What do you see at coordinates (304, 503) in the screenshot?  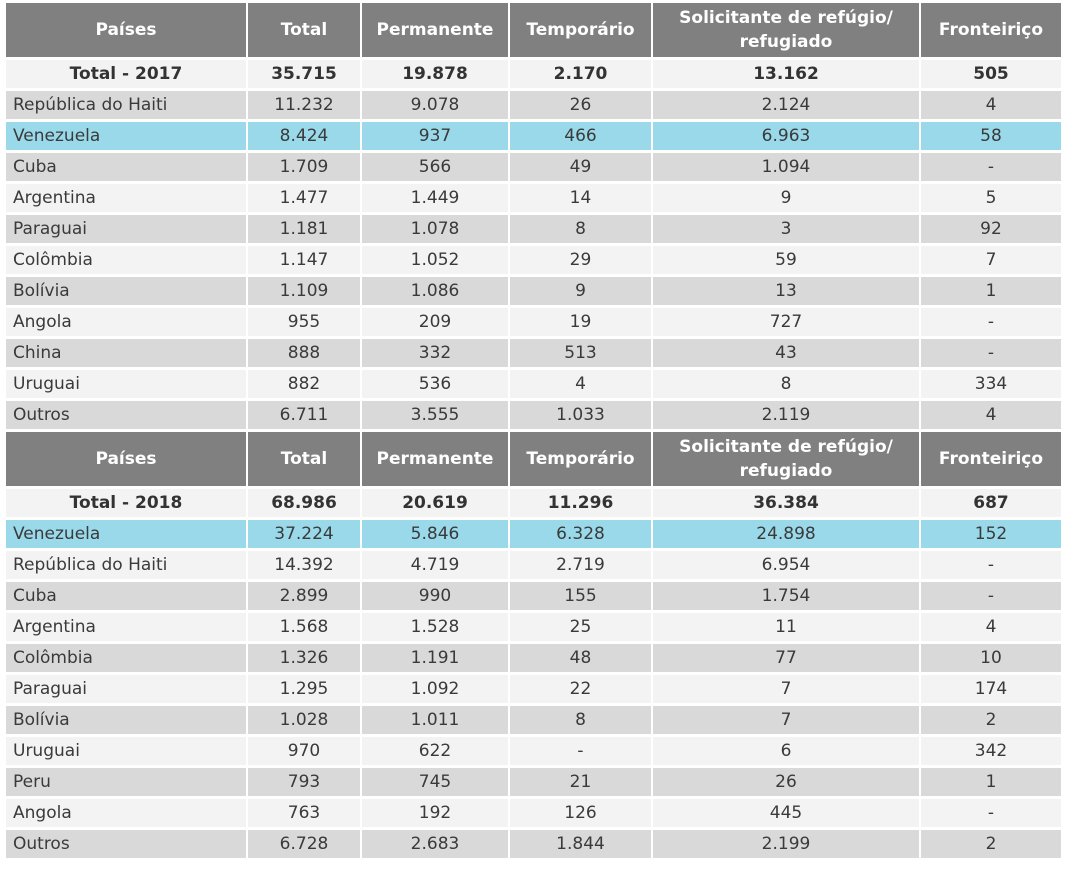 I see `total-cell-total: 68.986` at bounding box center [304, 503].